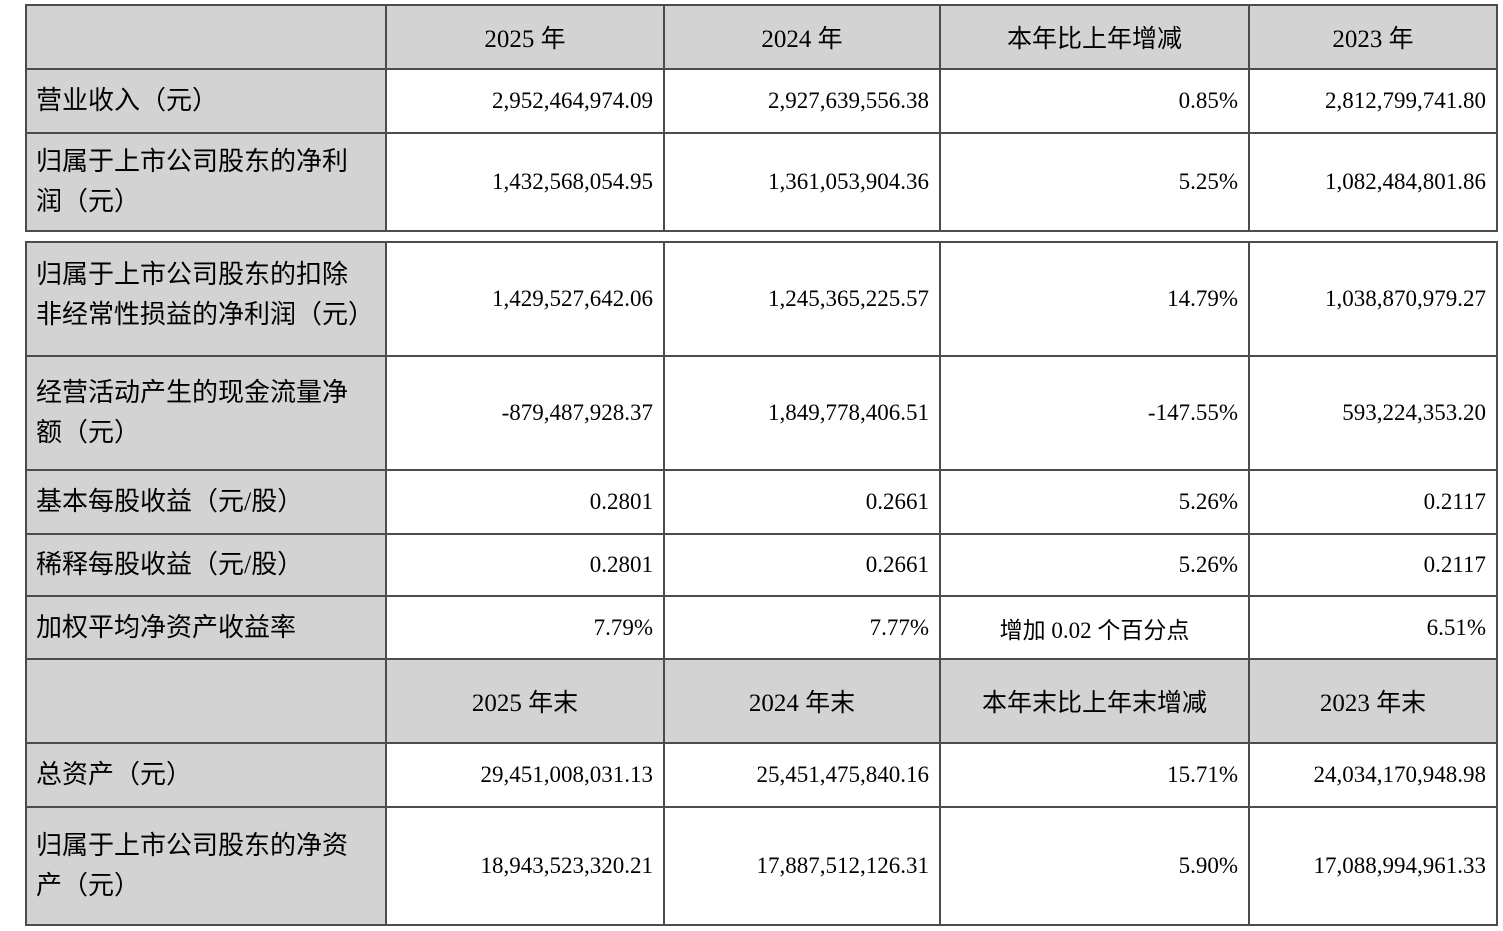 This screenshot has height=931, width=1503. What do you see at coordinates (206, 866) in the screenshot?
I see `row-label: 归属于上市公司股东的净资 产（元）` at bounding box center [206, 866].